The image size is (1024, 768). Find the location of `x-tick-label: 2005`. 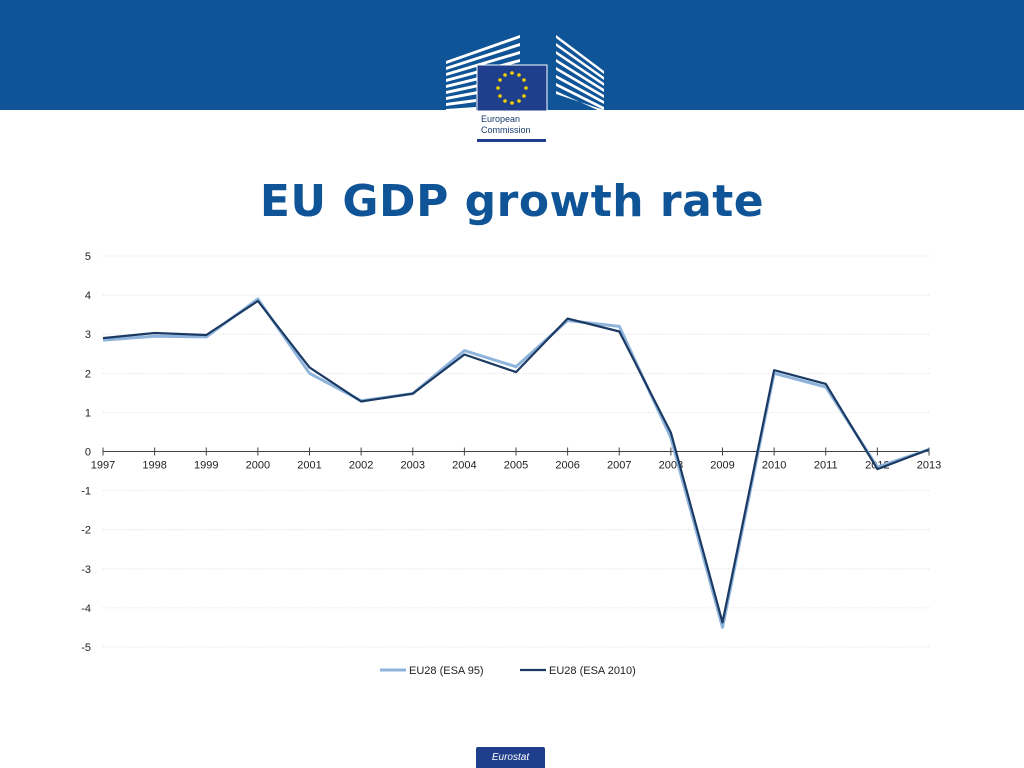

x-tick-label: 2005 is located at coordinates (516, 466).